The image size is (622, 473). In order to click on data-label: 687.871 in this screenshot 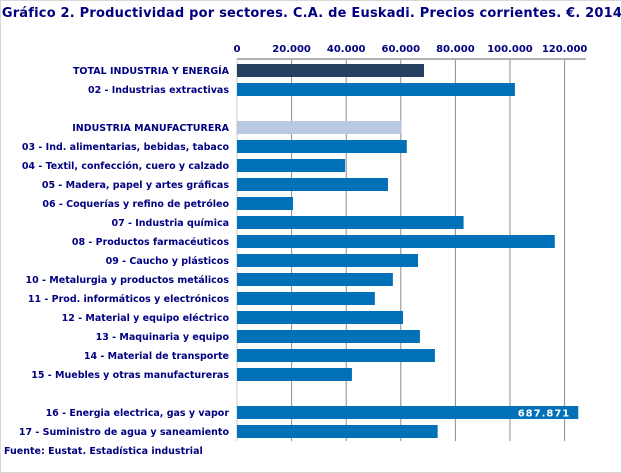, I will do `click(544, 414)`.